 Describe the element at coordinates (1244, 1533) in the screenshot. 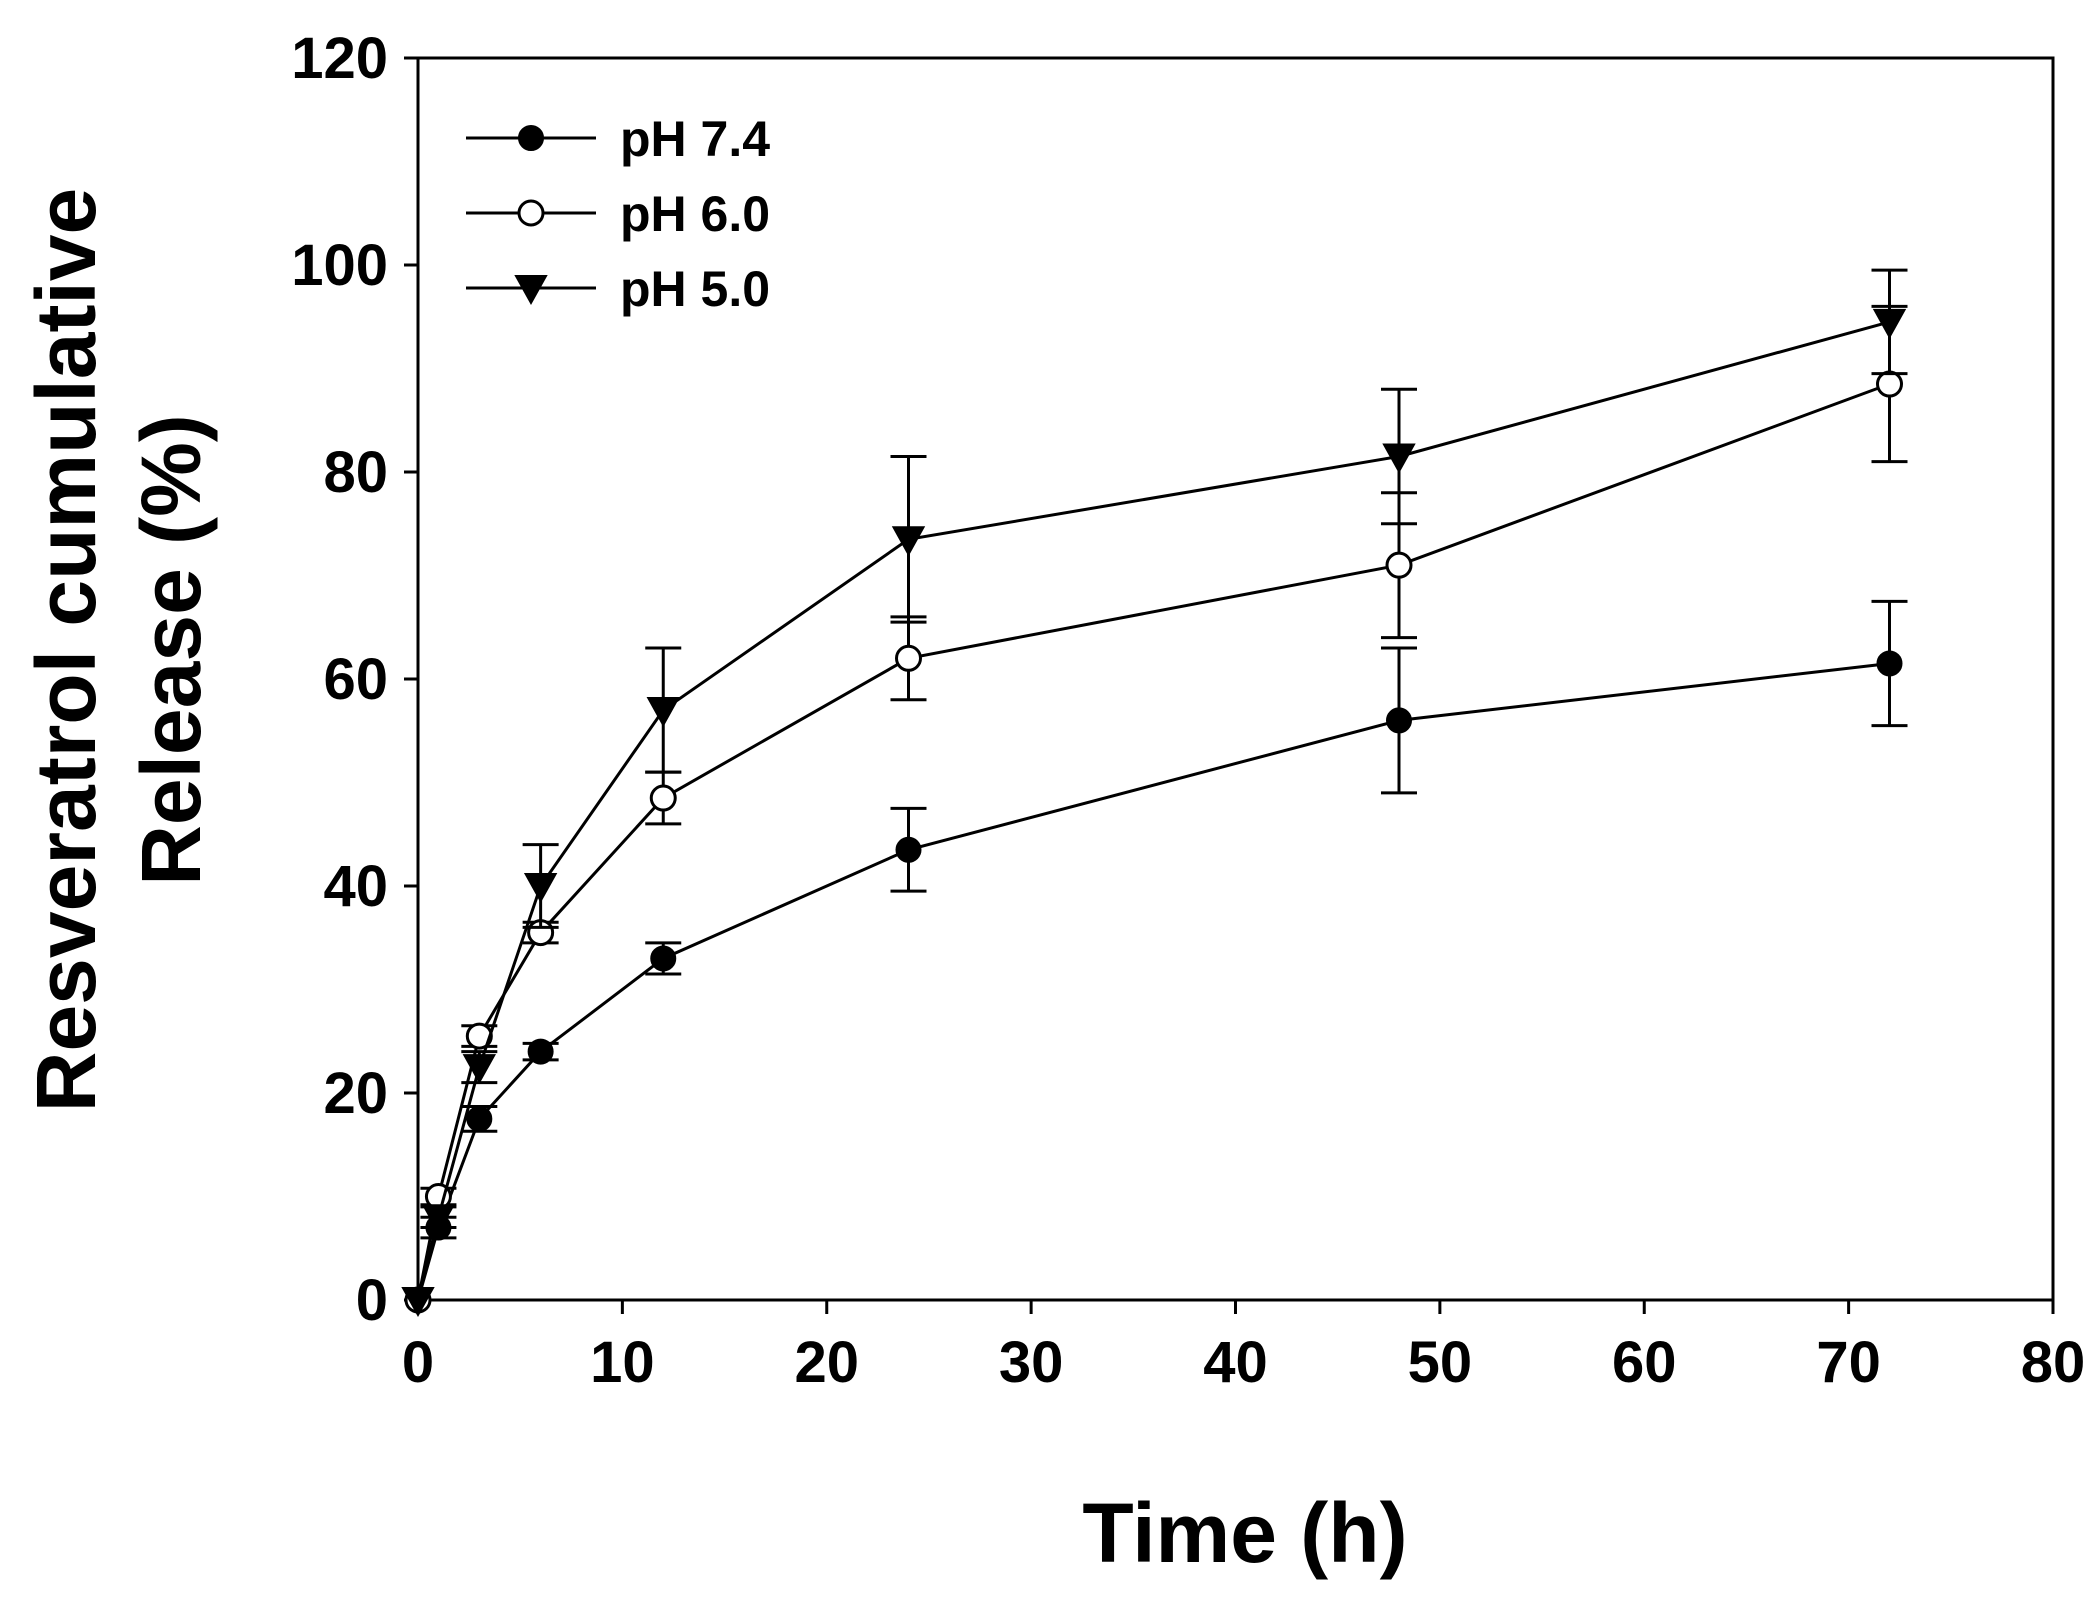

I see `x-axis-title: Time (h)` at that location.